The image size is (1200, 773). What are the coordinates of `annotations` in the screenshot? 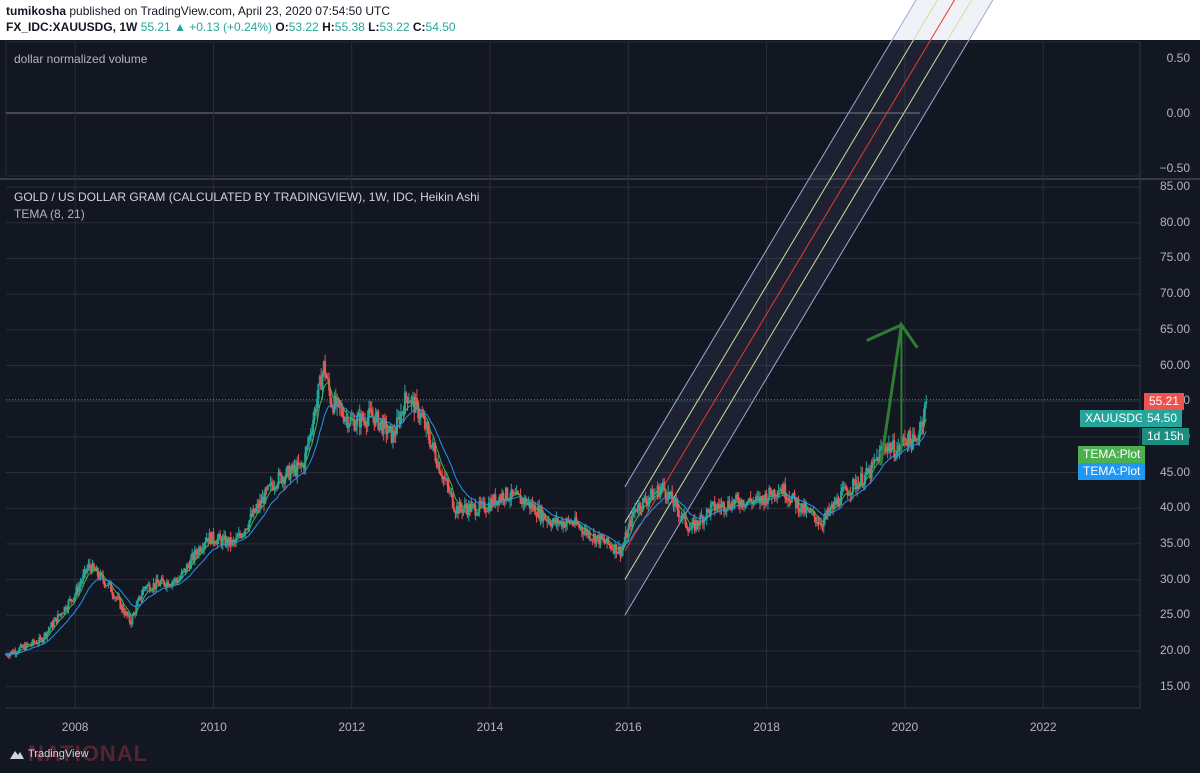 It's located at (892, 393).